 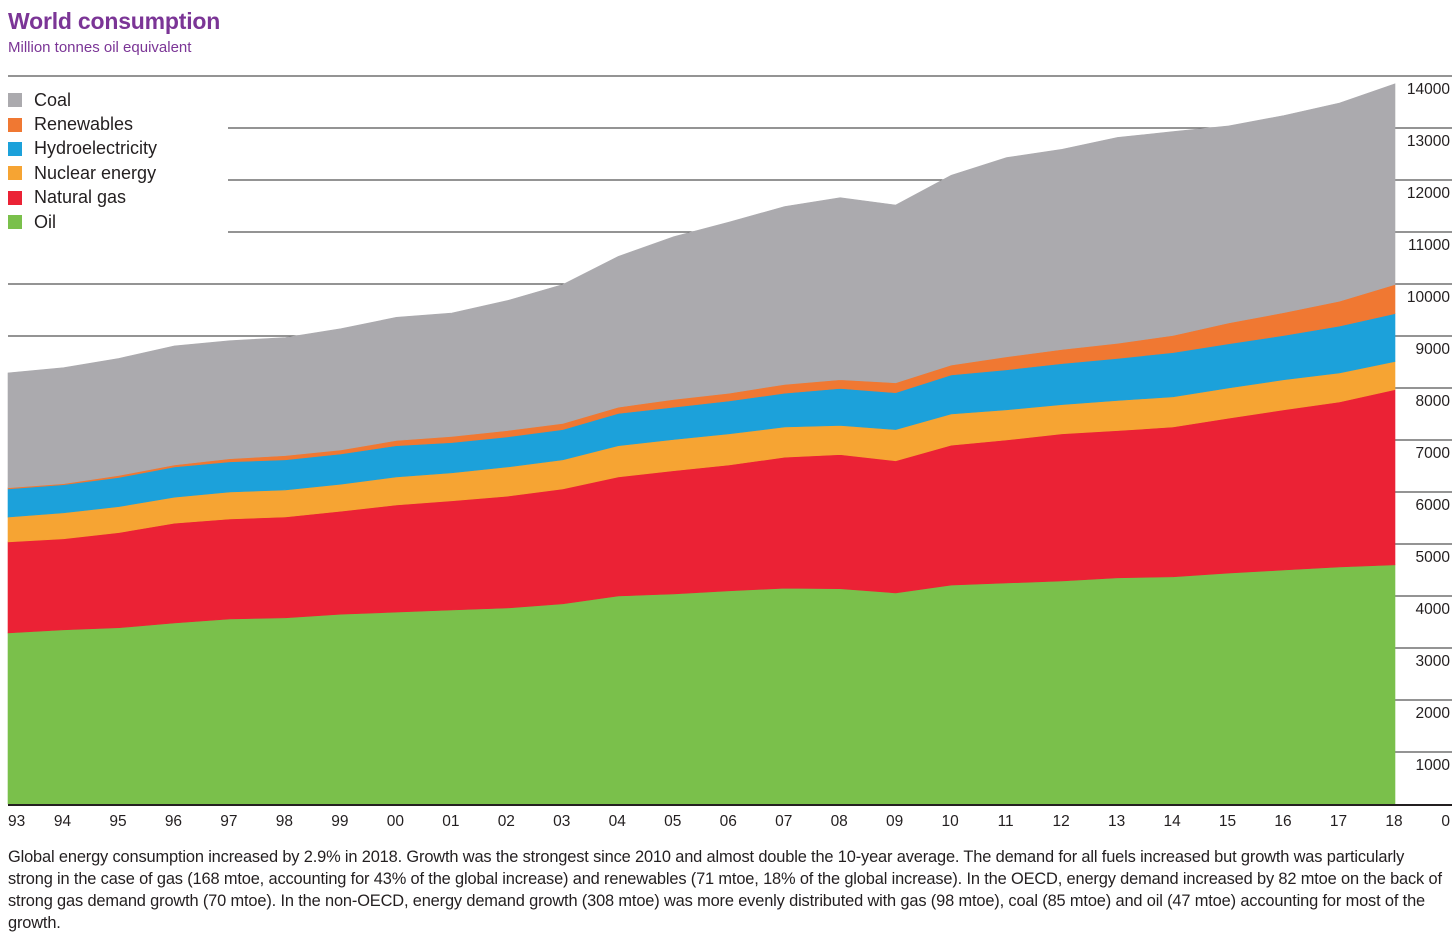 I want to click on y-tick-label: 6000, so click(x=1433, y=505).